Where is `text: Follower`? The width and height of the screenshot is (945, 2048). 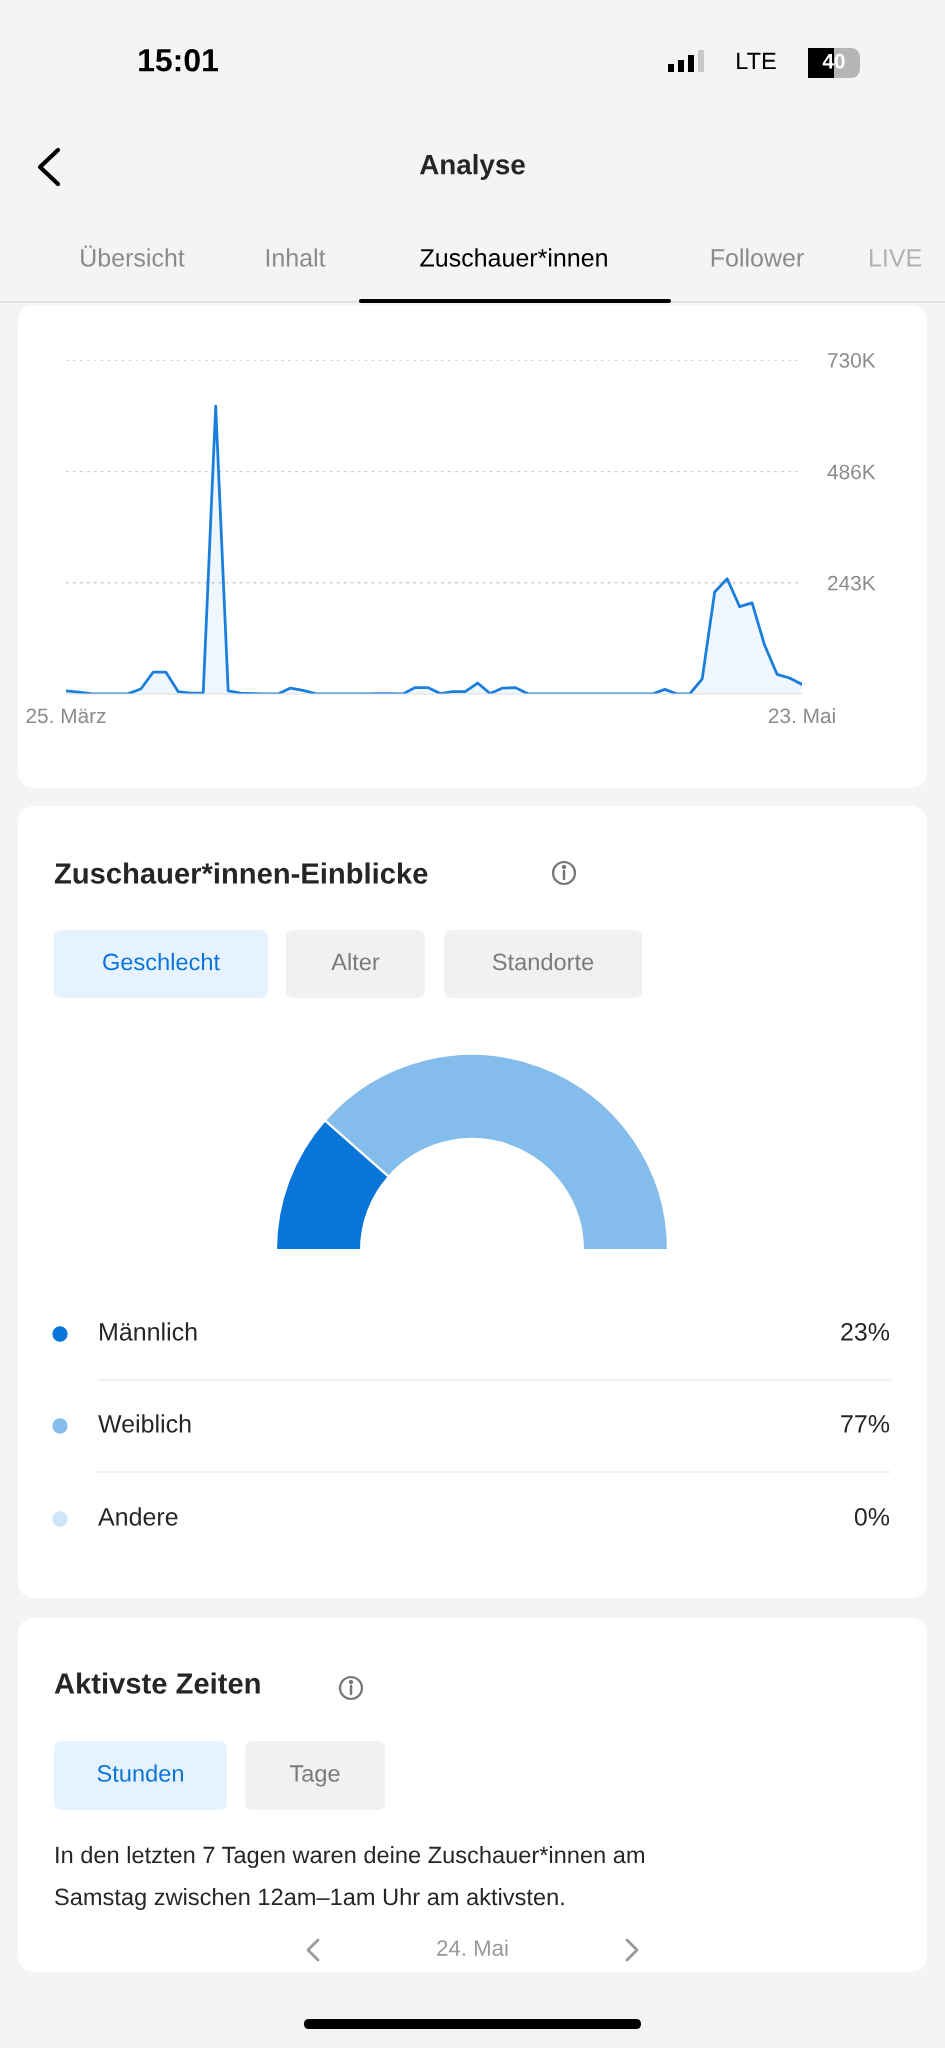 text: Follower is located at coordinates (757, 257).